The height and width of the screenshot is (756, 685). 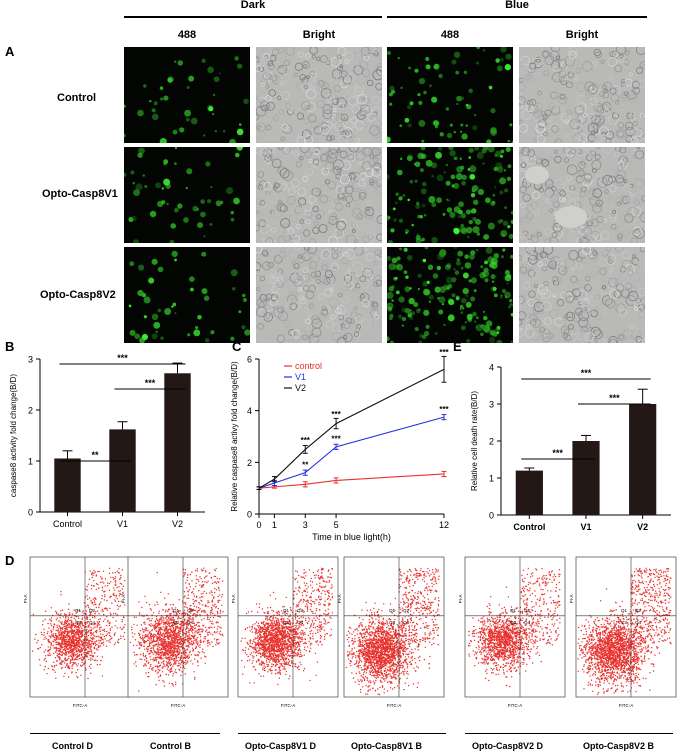 I want to click on y-tick-label: 3, so click(x=30, y=360).